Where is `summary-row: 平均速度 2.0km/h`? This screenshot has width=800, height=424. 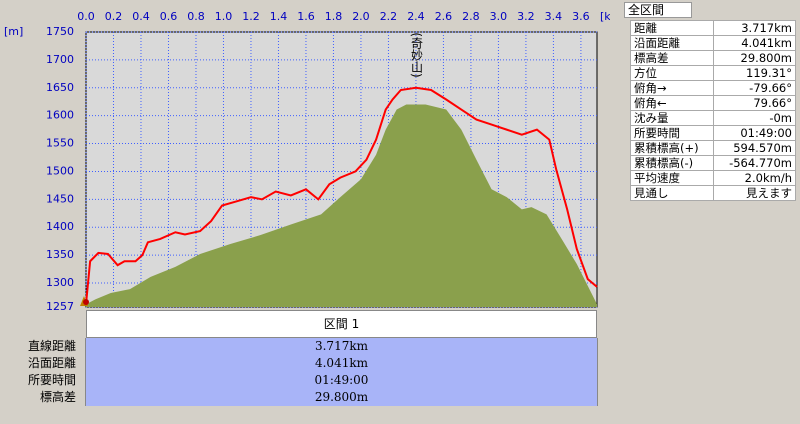 summary-row: 平均速度 2.0km/h is located at coordinates (712, 178).